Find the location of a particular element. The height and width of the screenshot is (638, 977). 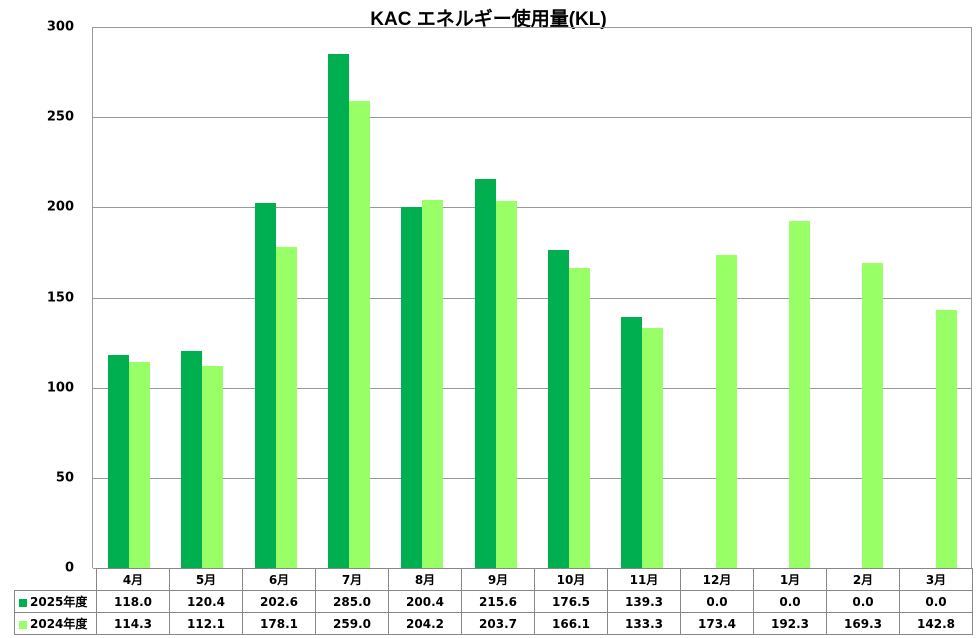

data-cell: 202.6 is located at coordinates (279, 601).